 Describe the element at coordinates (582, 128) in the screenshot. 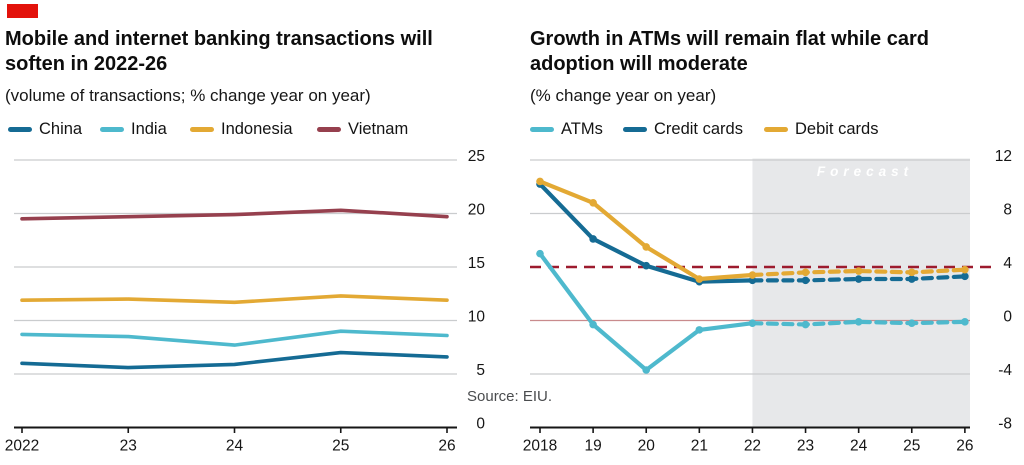

I see `legend-label-atms: ATMs` at that location.